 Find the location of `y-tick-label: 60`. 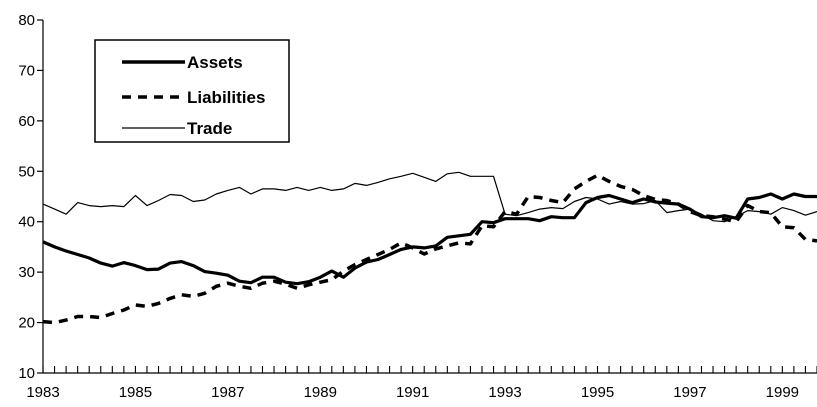

y-tick-label: 60 is located at coordinates (26, 121).